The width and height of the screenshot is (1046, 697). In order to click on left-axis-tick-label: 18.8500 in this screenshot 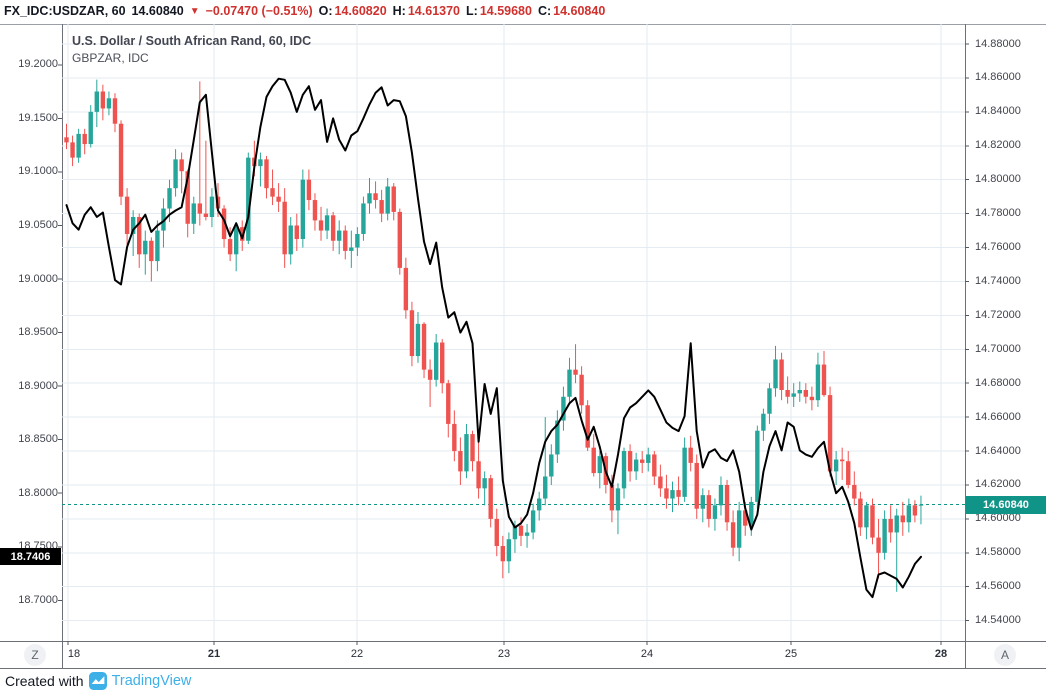, I will do `click(38, 439)`.